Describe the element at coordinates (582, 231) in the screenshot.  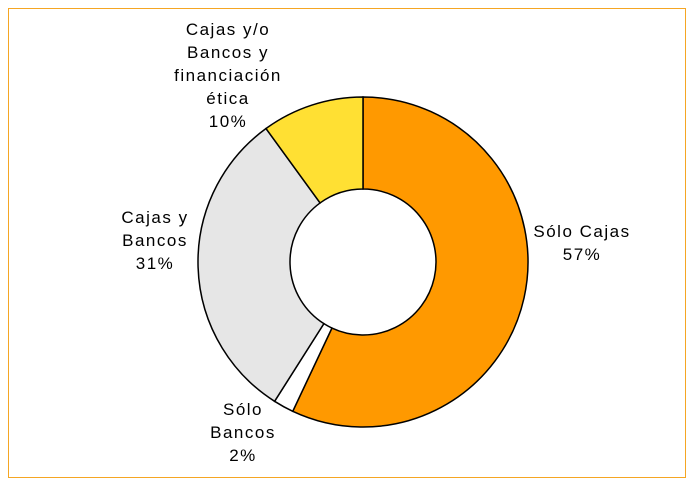
I see `category-label: Sólo Cajas` at that location.